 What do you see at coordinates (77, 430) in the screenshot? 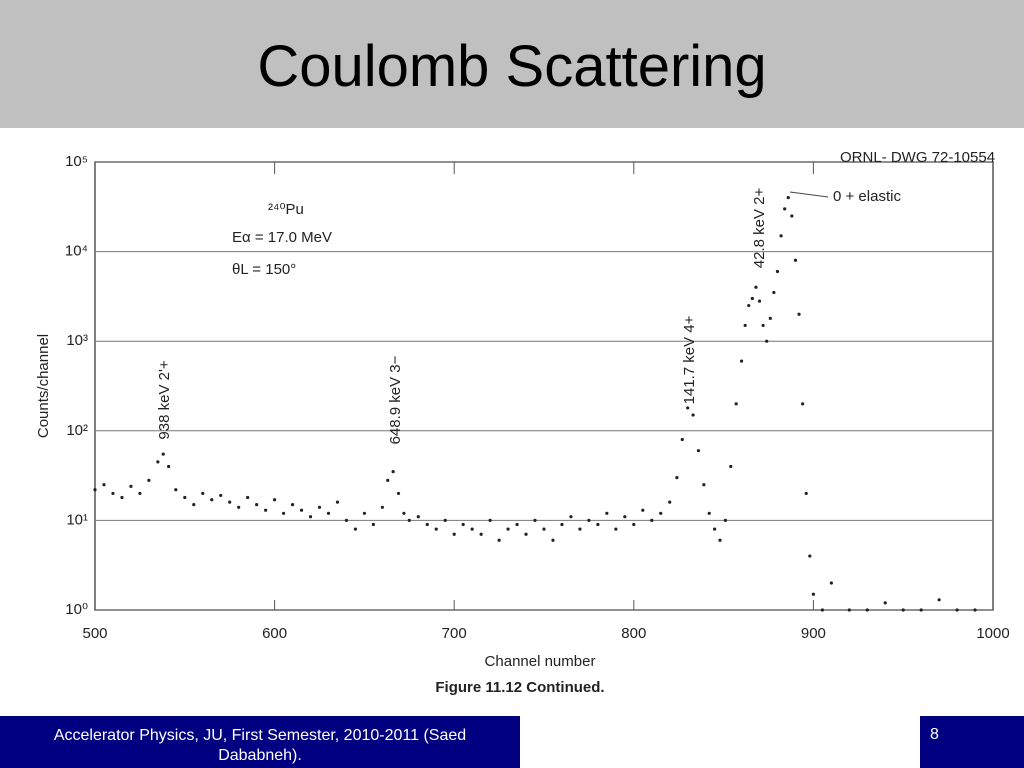
I see `y-tick-label: 10²` at bounding box center [77, 430].